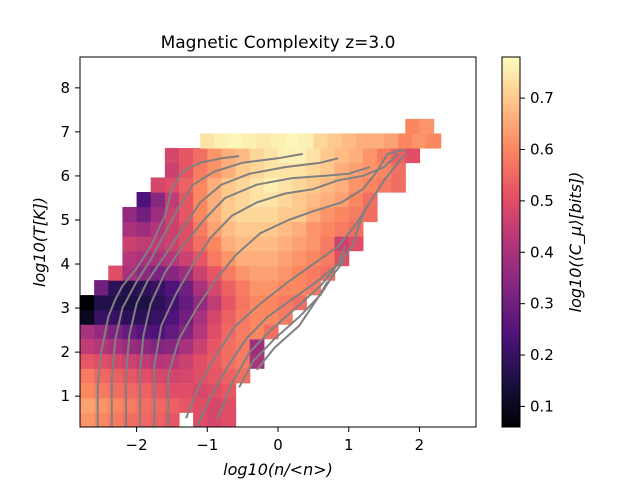  What do you see at coordinates (65, 352) in the screenshot?
I see `y-tick-label: 2` at bounding box center [65, 352].